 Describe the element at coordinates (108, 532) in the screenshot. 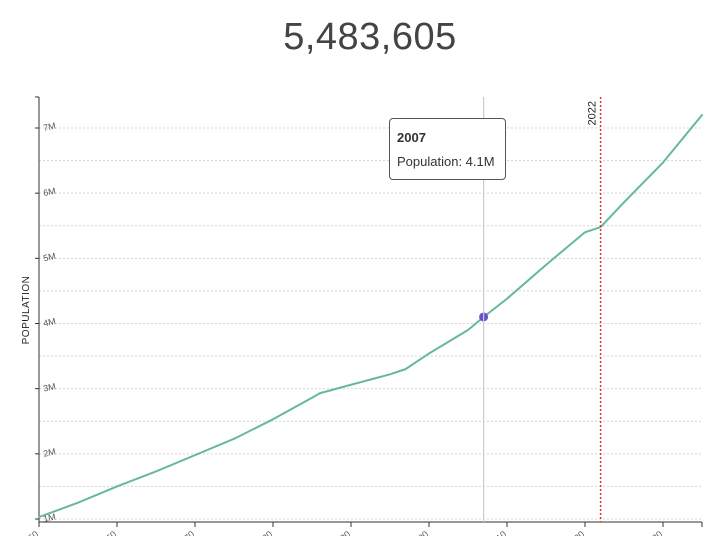

I see `x-tick-label: 1960` at that location.